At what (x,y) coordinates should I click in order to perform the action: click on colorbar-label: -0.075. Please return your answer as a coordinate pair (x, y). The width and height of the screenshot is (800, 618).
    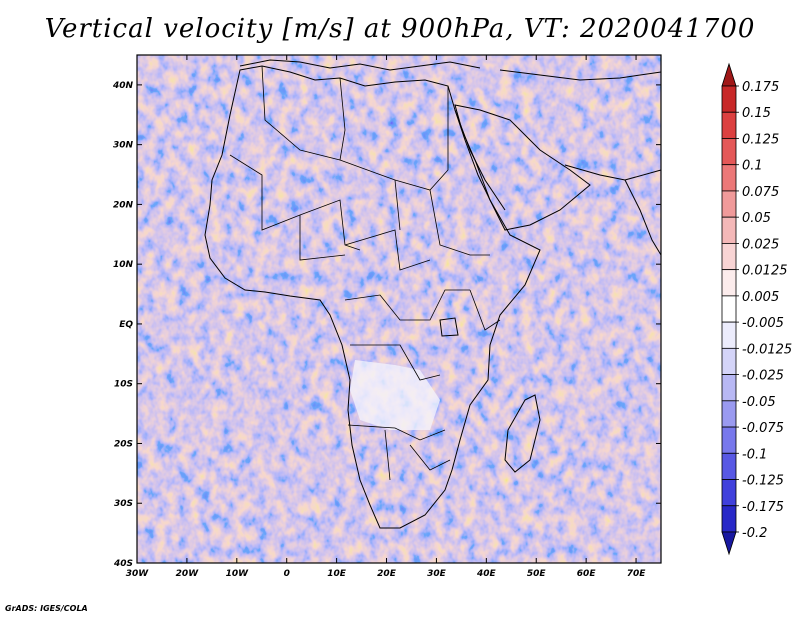
    Looking at the image, I should click on (763, 428).